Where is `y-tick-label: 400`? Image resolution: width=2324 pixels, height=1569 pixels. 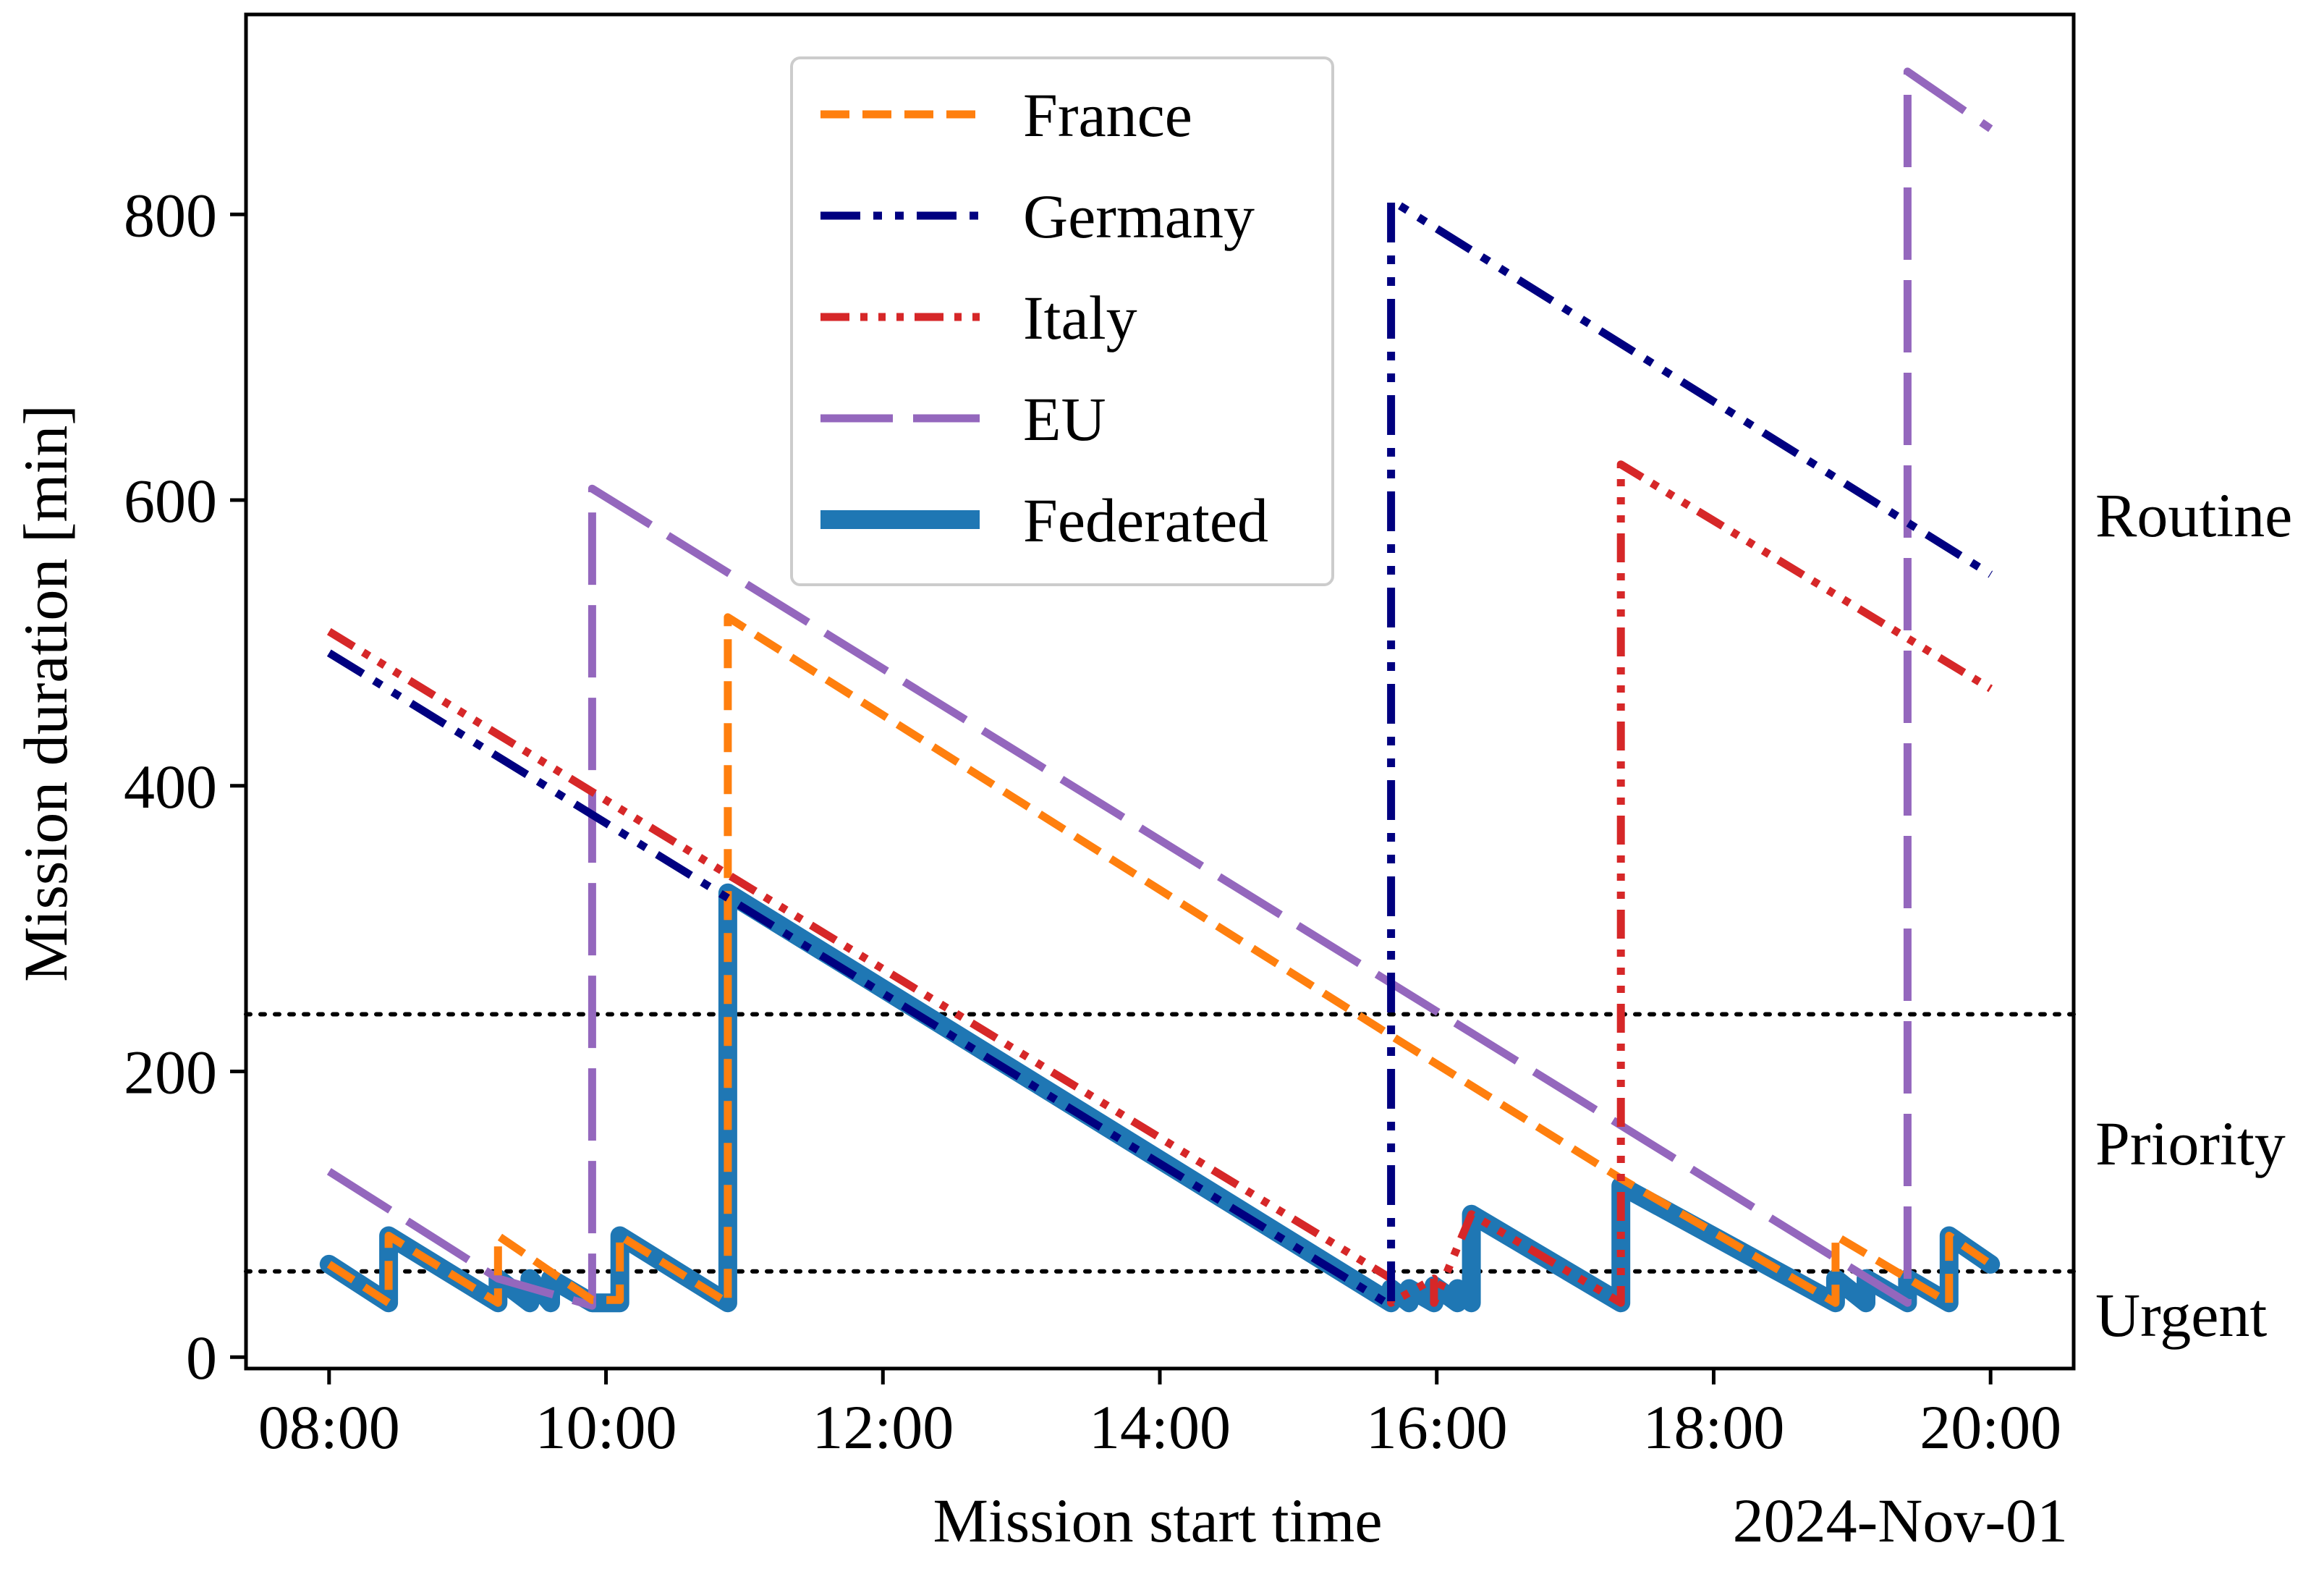
y-tick-label: 400 is located at coordinates (170, 787).